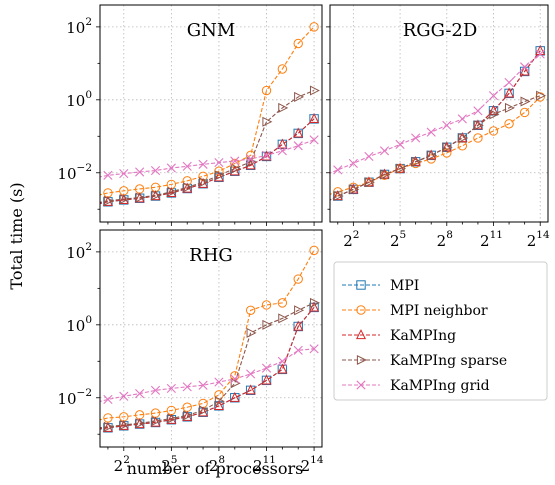  I want to click on legend-item-kamping: KaMPIng, so click(399, 336).